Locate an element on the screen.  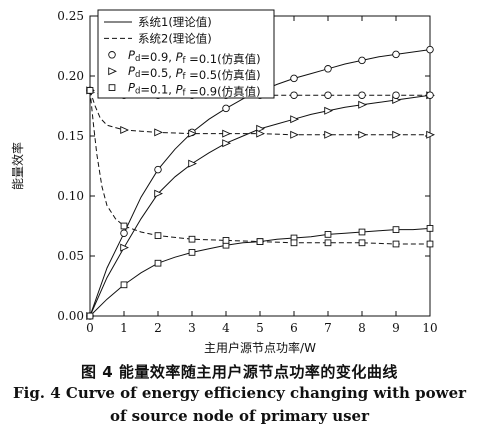
y-axis-title: 能量效率 is located at coordinates (17, 166).